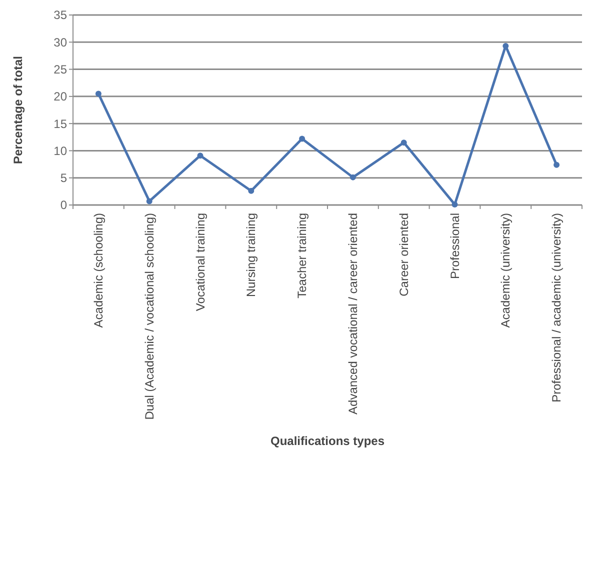 The image size is (589, 565). Describe the element at coordinates (61, 15) in the screenshot. I see `y-tick-label: 35` at that location.